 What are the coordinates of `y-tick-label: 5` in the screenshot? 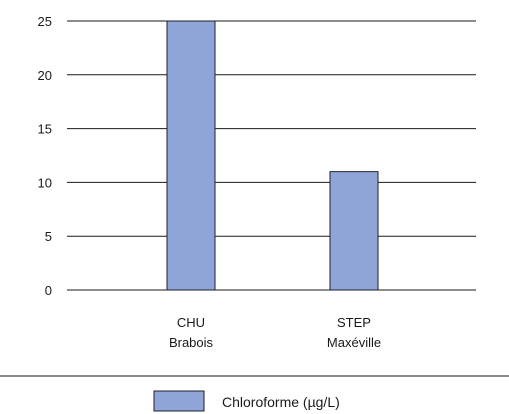 It's located at (48, 236).